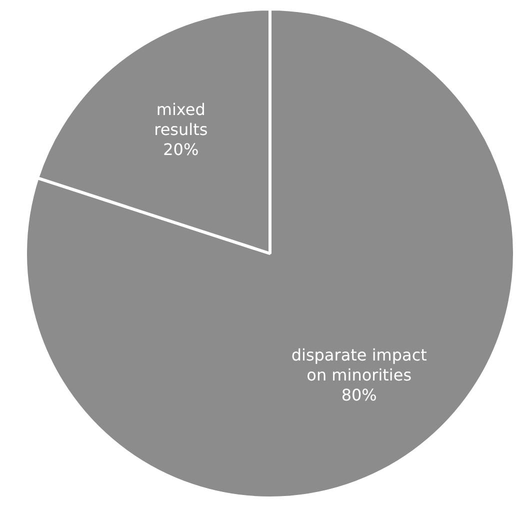 This screenshot has height=515, width=516. What do you see at coordinates (181, 120) in the screenshot?
I see `slice-label: mixed results` at bounding box center [181, 120].